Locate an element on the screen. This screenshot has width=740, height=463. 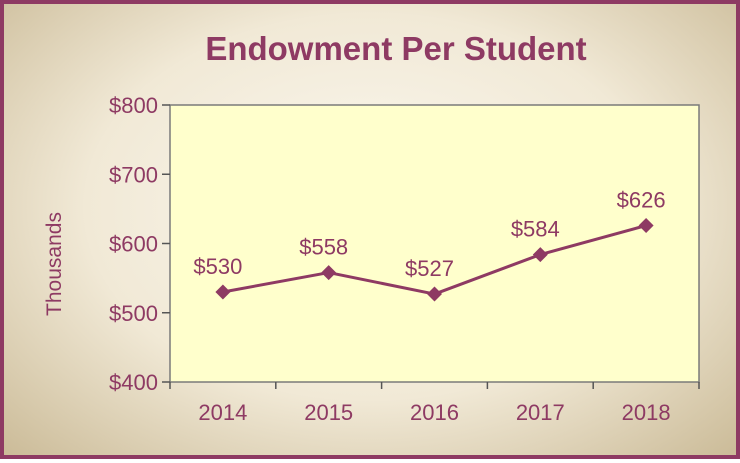
x-tick-label: 2018 is located at coordinates (646, 412).